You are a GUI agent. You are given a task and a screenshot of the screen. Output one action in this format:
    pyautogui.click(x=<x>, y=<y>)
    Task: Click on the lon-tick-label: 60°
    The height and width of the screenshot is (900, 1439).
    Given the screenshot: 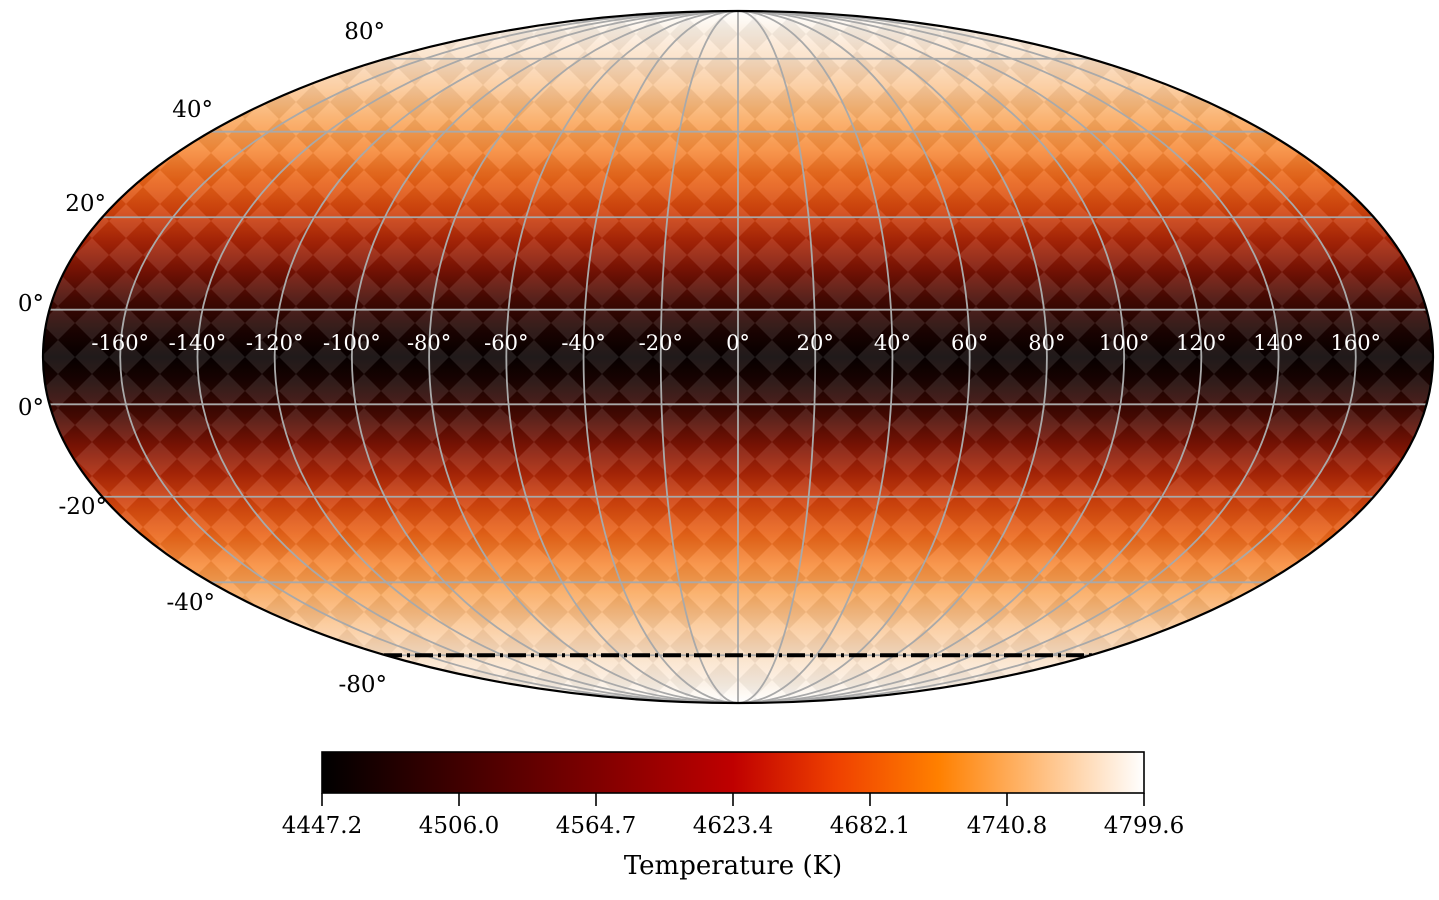 What is the action you would take?
    pyautogui.click(x=969, y=343)
    